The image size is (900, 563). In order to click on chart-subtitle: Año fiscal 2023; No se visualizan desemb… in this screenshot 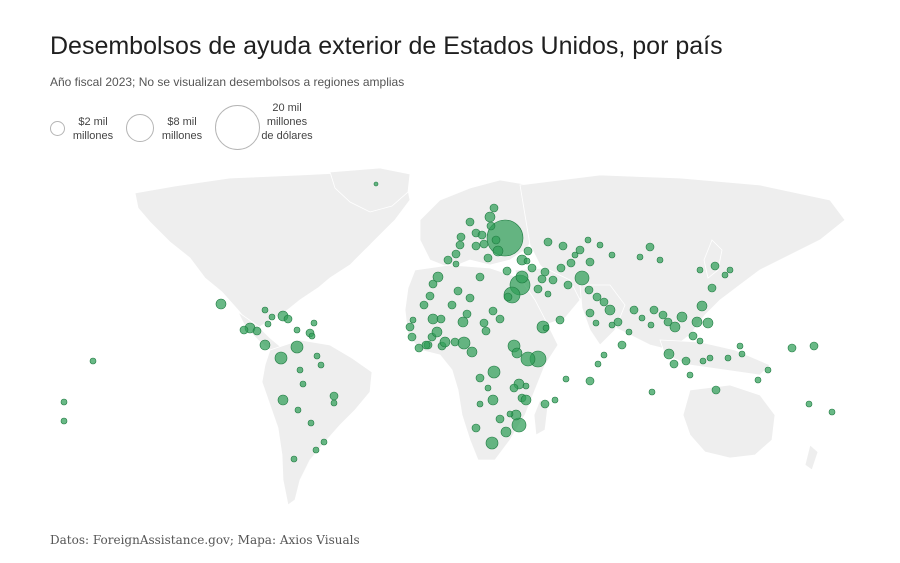, I will do `click(227, 82)`.